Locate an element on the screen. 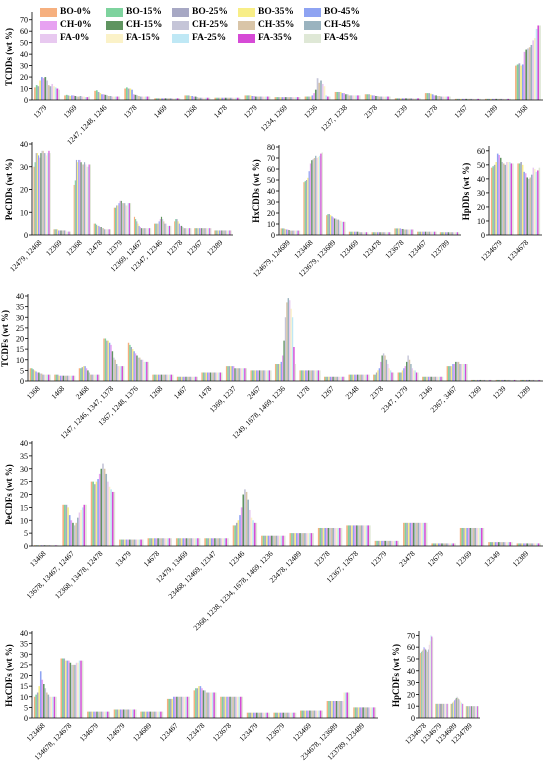  y-tick-label: 0 is located at coordinates (483, 235).